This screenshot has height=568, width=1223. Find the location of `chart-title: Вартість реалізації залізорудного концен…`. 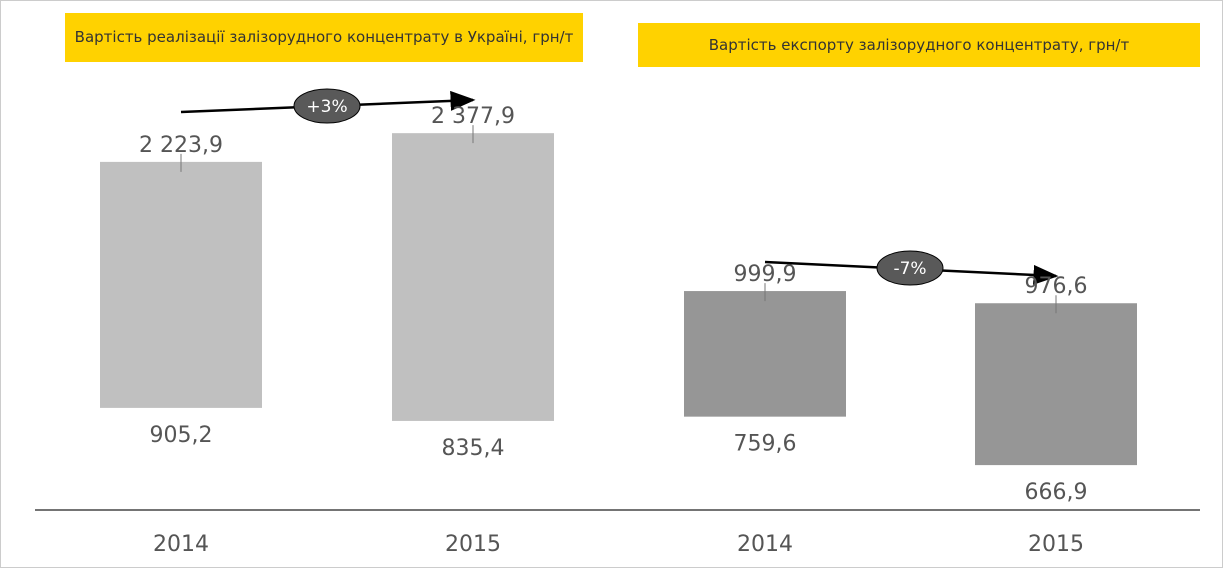

chart-title: Вартість реалізації залізорудного концен… is located at coordinates (324, 37).